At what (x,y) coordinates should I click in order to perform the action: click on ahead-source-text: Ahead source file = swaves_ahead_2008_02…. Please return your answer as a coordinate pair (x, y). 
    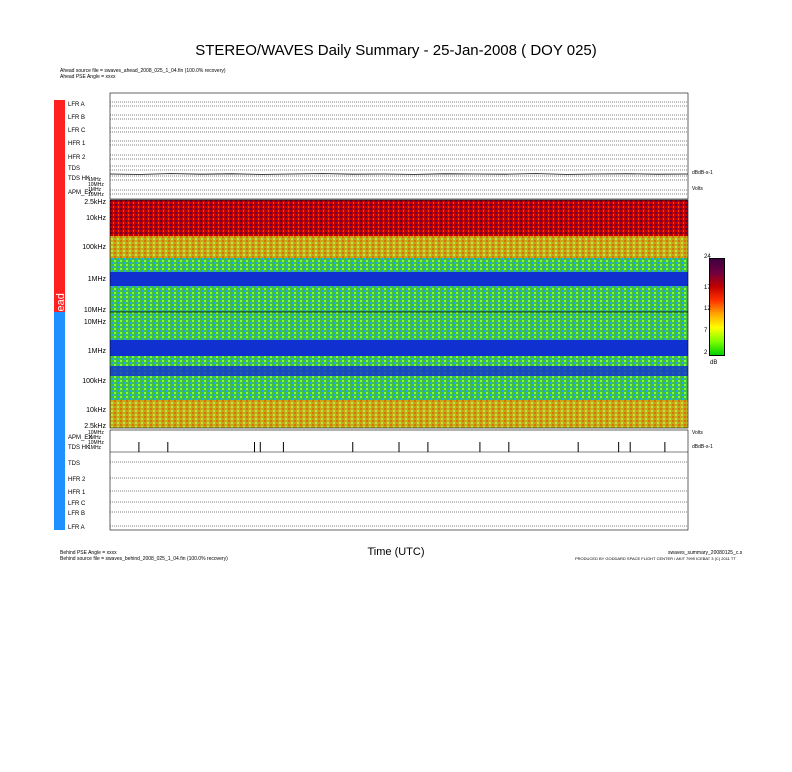
    Looking at the image, I should click on (143, 71).